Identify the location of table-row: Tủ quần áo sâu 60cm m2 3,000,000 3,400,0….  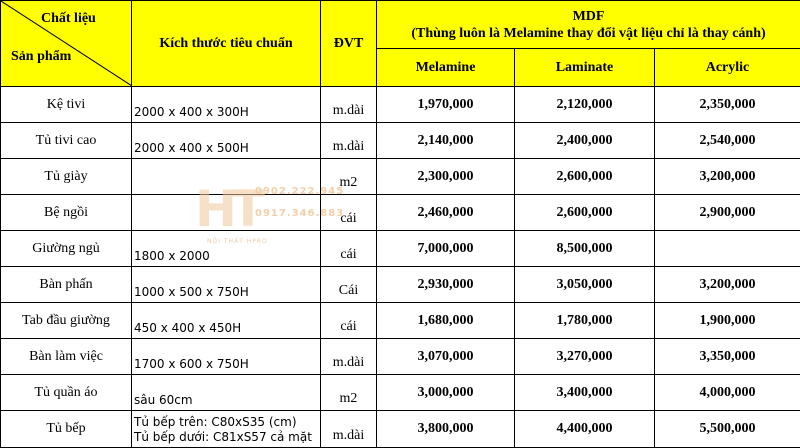
(400, 393).